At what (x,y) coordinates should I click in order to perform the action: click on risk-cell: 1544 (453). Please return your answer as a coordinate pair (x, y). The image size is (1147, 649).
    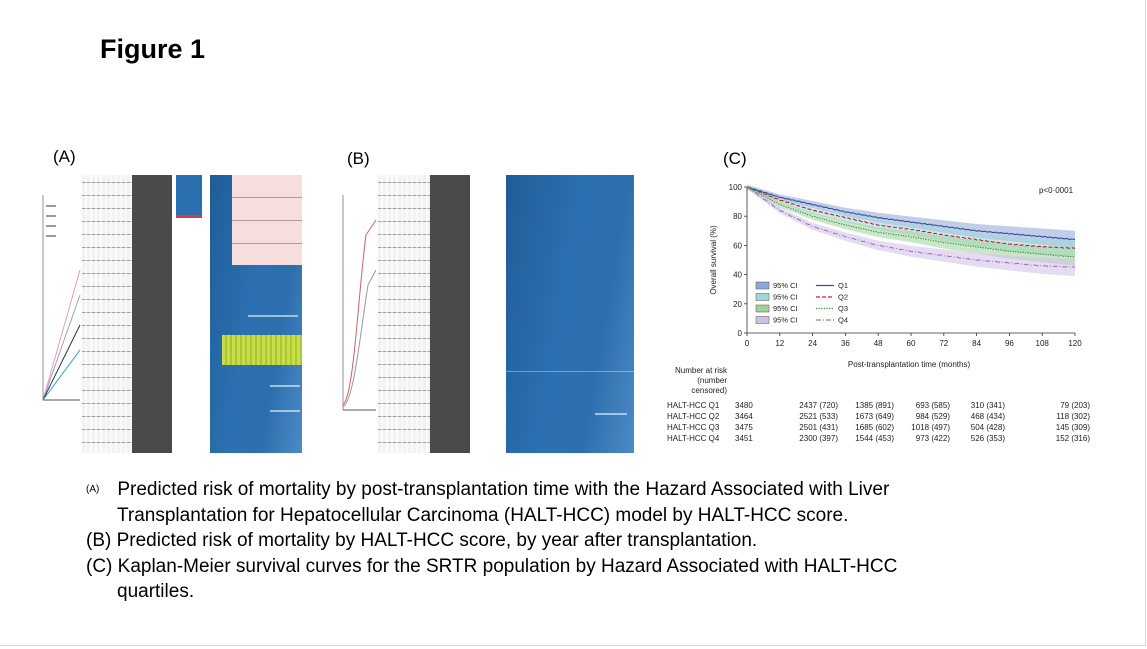
    Looking at the image, I should click on (874, 438).